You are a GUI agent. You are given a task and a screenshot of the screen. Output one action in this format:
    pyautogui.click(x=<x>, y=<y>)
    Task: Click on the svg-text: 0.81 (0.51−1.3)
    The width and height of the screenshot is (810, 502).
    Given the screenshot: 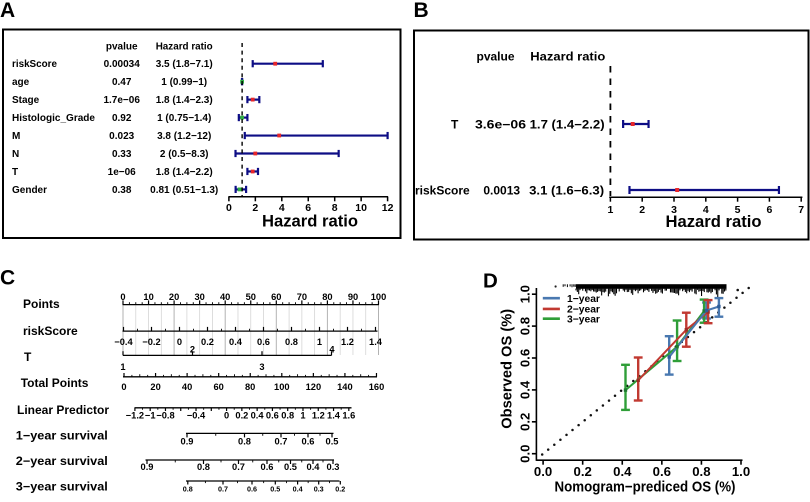 What is the action you would take?
    pyautogui.click(x=184, y=190)
    